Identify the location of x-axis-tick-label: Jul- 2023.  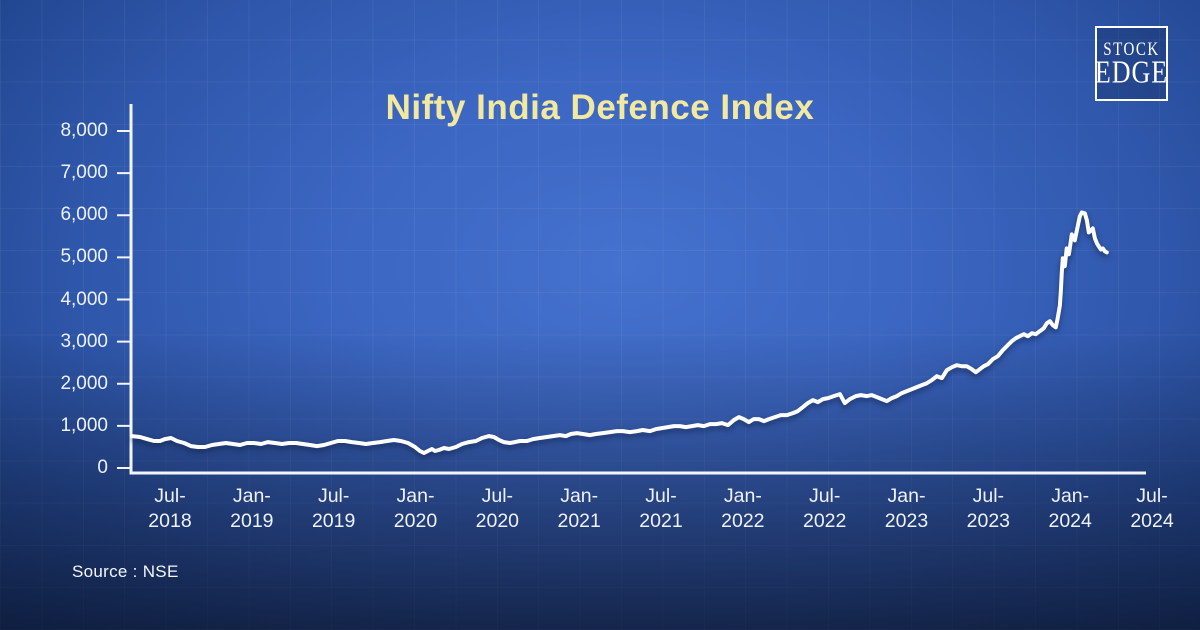
(988, 508).